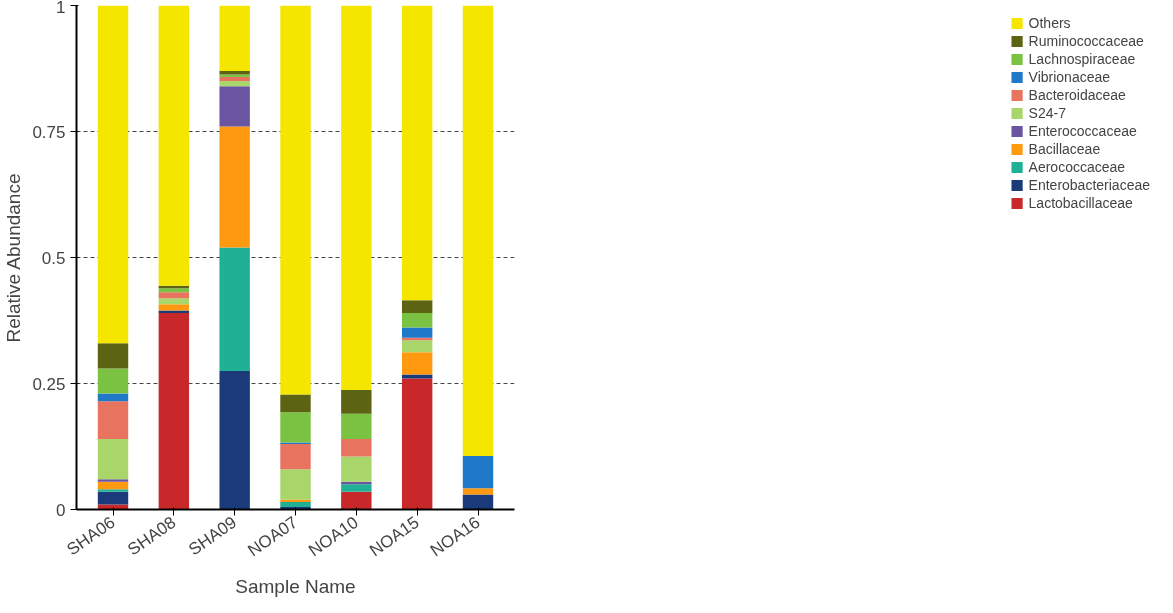 This screenshot has width=1173, height=613. What do you see at coordinates (1082, 131) in the screenshot?
I see `legend-label: Enterococcaceae` at bounding box center [1082, 131].